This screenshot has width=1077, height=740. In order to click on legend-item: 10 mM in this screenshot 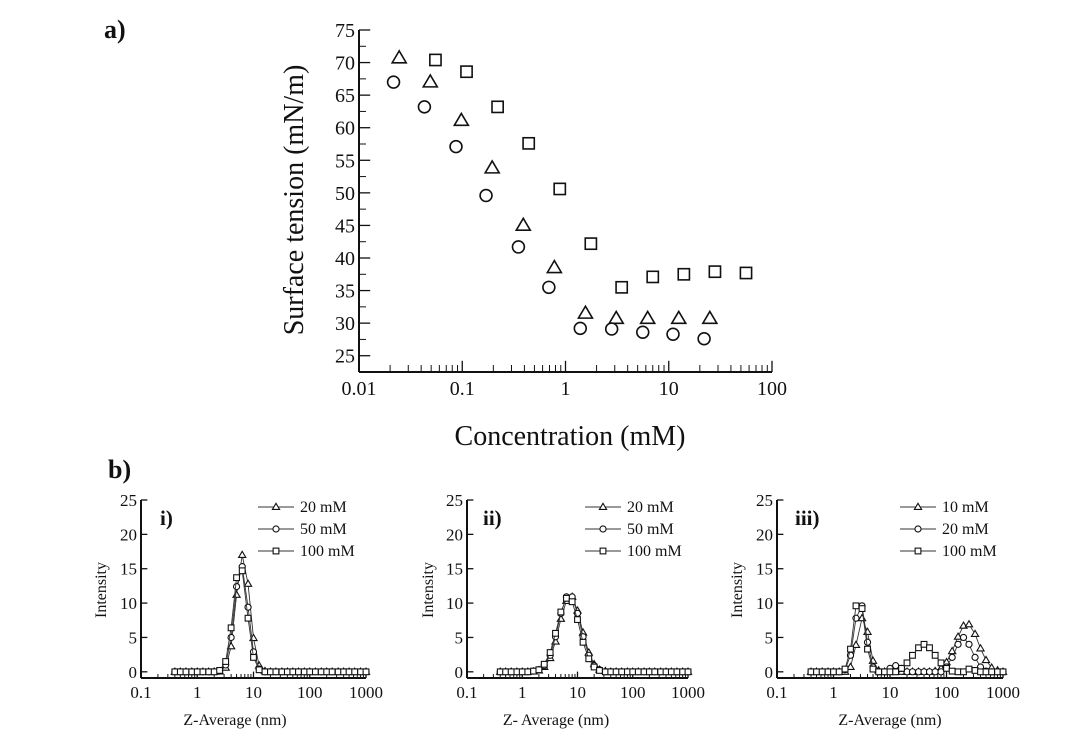, I will do `click(944, 507)`.